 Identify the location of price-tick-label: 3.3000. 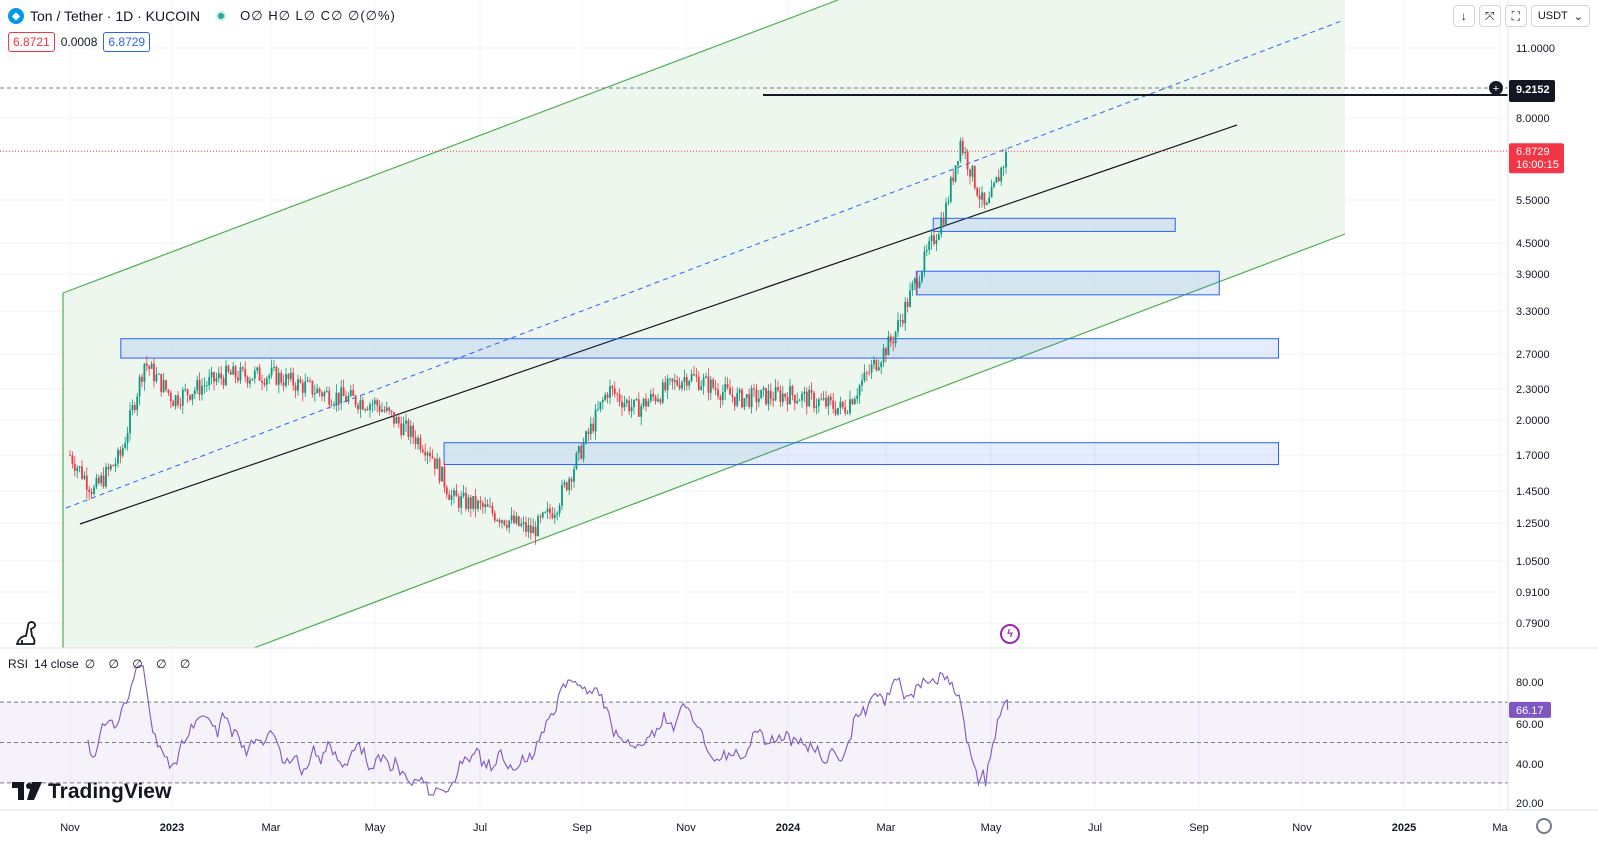
(1533, 312).